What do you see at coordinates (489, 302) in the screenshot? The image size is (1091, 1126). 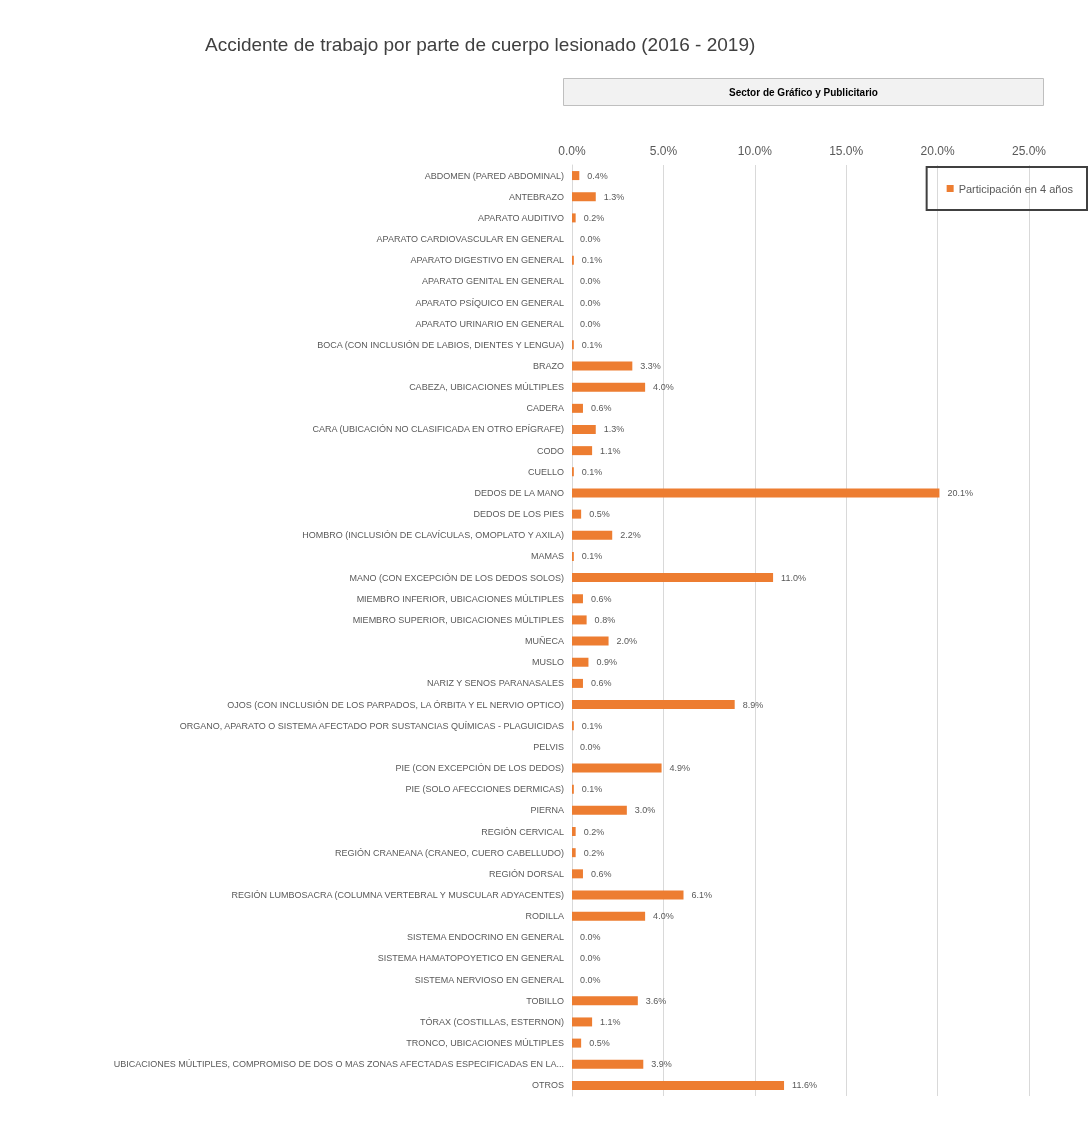 I see `y-tick-label: APARATO PSÍQUICO EN GENERAL` at bounding box center [489, 302].